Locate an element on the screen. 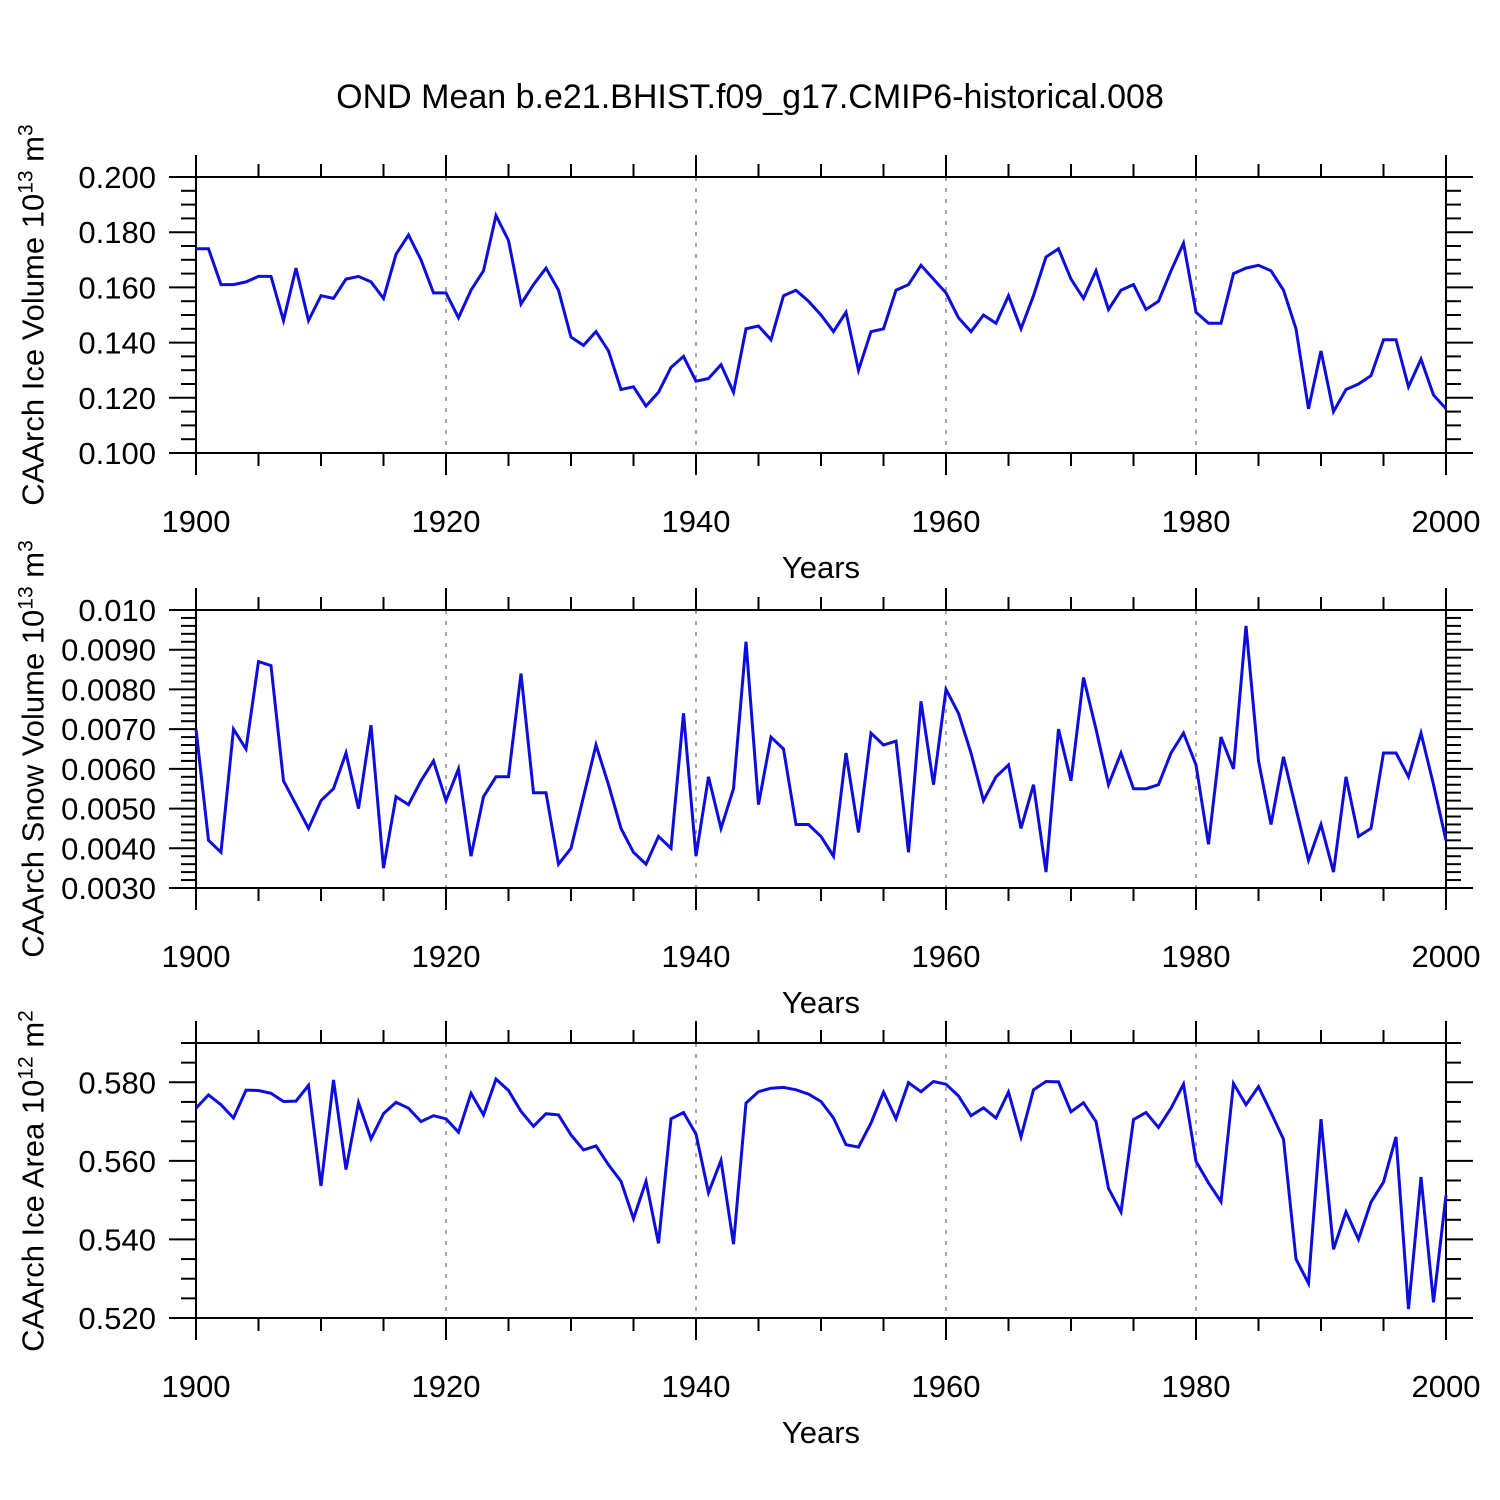 This screenshot has height=1500, width=1500. y-tick-label: 0.010 is located at coordinates (117, 610).